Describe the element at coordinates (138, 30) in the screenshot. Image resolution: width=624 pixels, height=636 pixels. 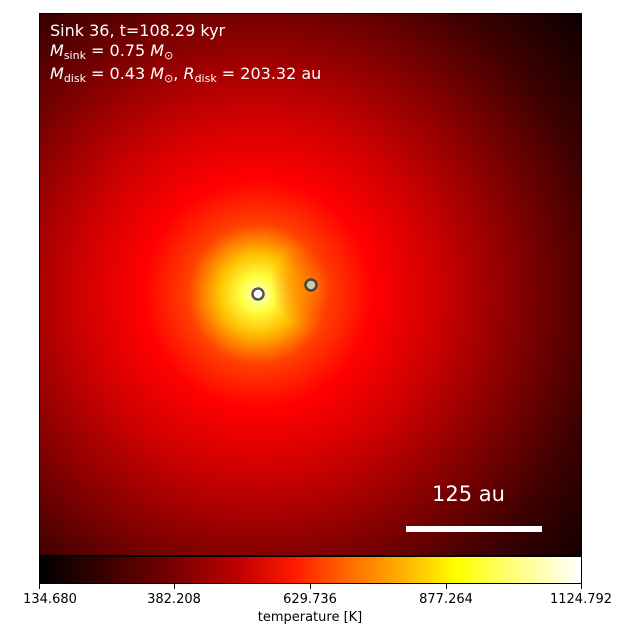
I see `sink-title: Sink 36, t=108.29 kyr` at that location.